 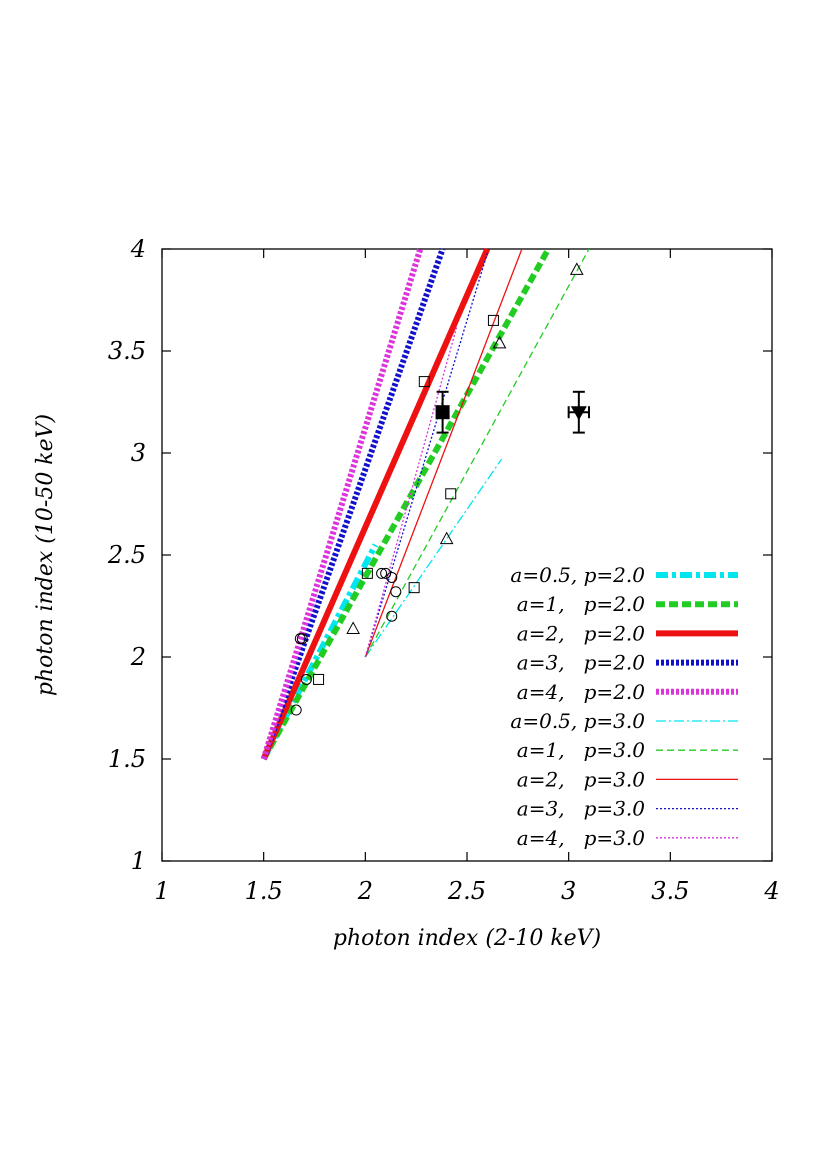 What do you see at coordinates (467, 938) in the screenshot?
I see `x-axis-label: photon index (2-10 keV)` at bounding box center [467, 938].